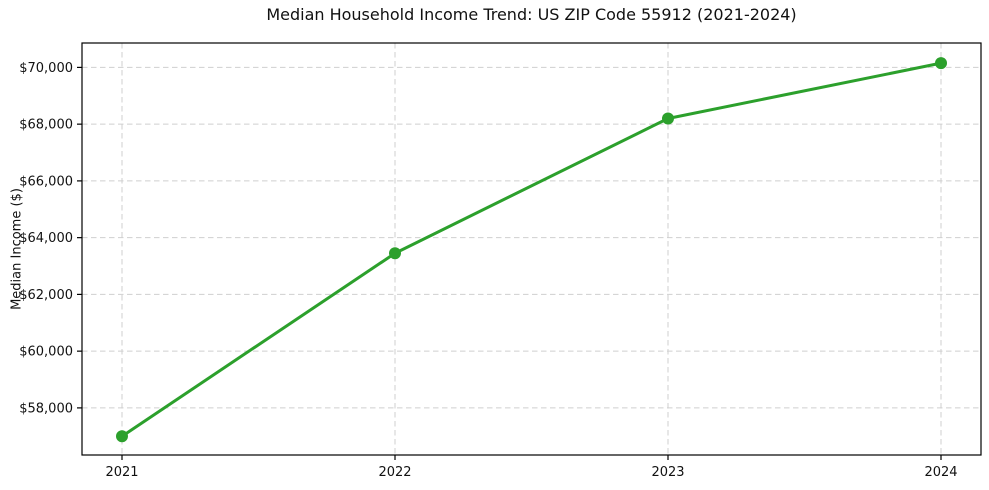 Image resolution: width=989 pixels, height=490 pixels. Describe the element at coordinates (394, 472) in the screenshot. I see `x-tick-label: 2022` at that location.